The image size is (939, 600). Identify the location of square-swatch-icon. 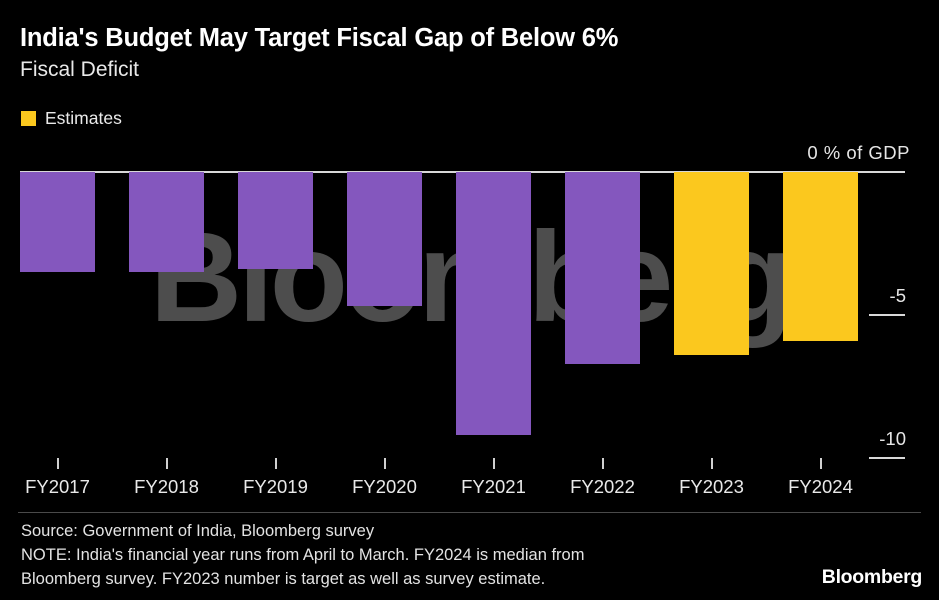
(28, 119).